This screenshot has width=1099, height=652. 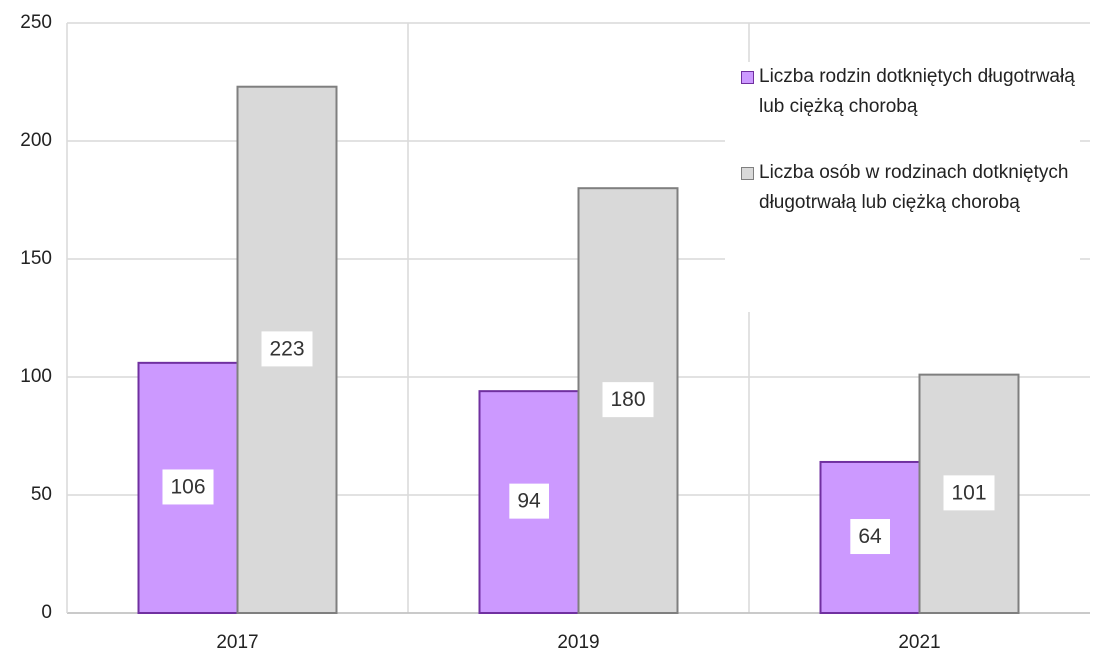 I want to click on value-label: 106, so click(x=187, y=486).